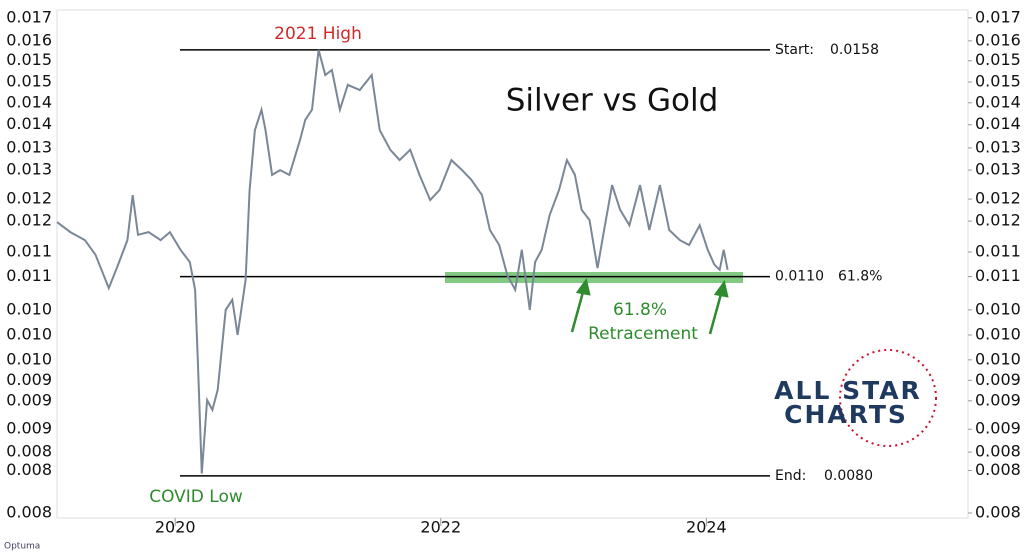 Image resolution: width=1024 pixels, height=552 pixels. Describe the element at coordinates (860, 277) in the screenshot. I see `level-note: 61.8%` at that location.